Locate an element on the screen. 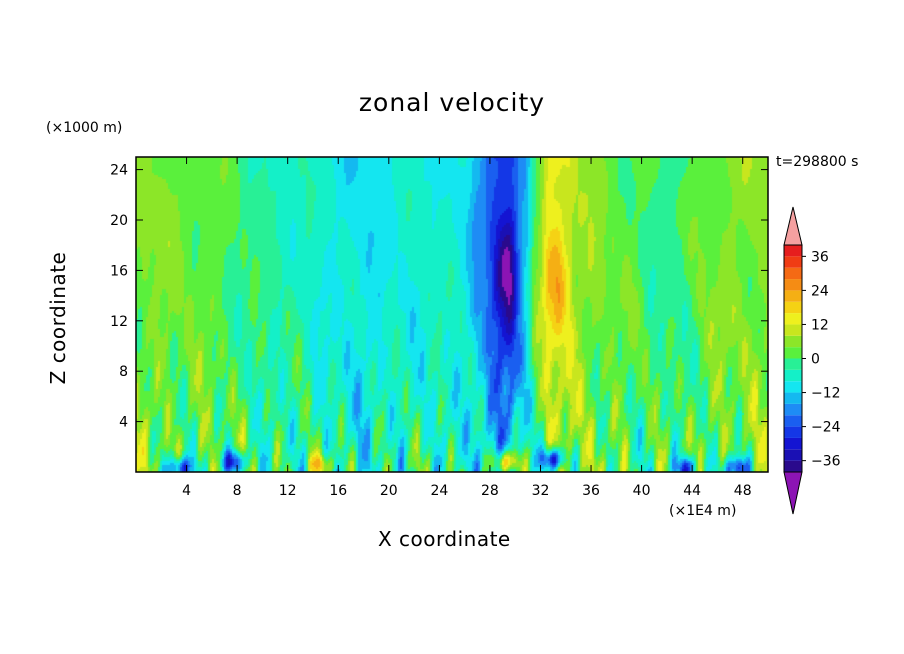  colorbar: −36 −24 −12 0 12 24 36 is located at coordinates (812, 360).